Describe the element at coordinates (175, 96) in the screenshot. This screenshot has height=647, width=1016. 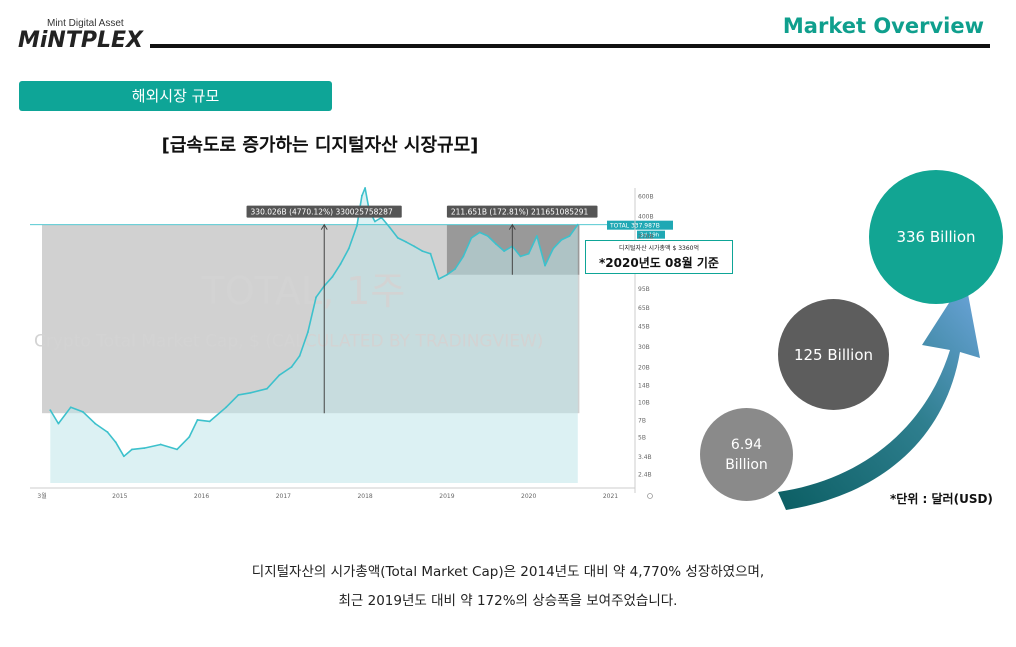
I see `section-label: 해외시장 규모` at that location.